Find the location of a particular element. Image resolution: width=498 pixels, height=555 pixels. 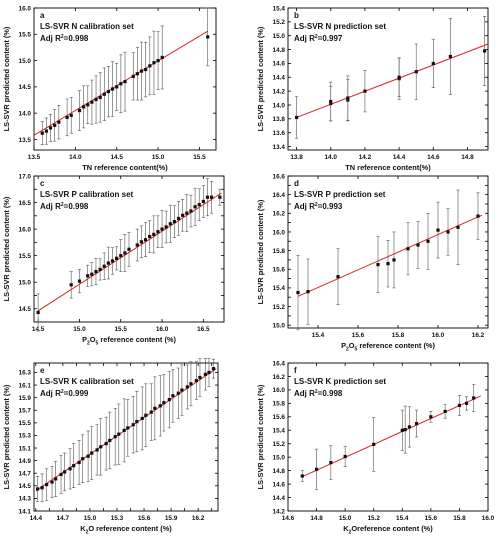

panel-title: LS-SVR K prediction set is located at coordinates (340, 381).